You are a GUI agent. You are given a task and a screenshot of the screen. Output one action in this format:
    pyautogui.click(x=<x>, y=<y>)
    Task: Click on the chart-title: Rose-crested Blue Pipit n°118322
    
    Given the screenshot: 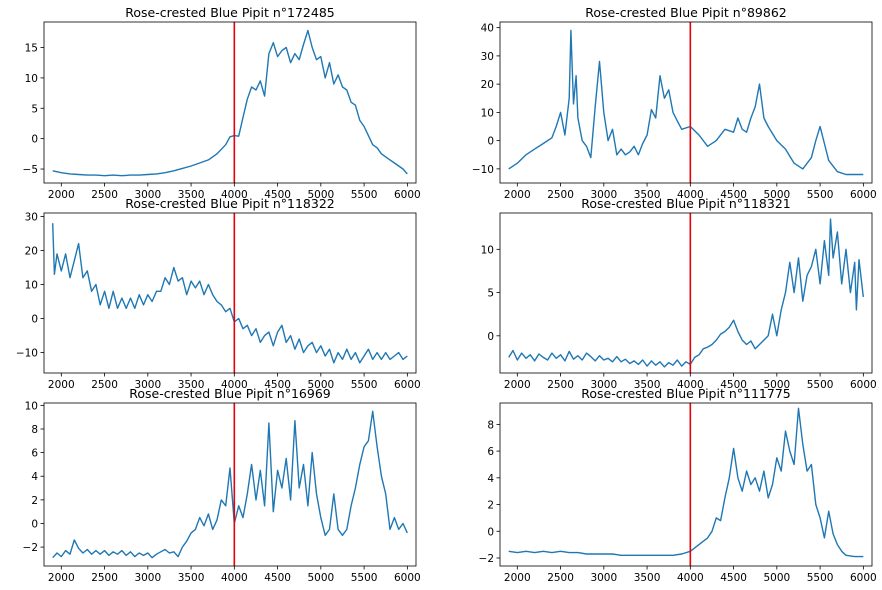 What is the action you would take?
    pyautogui.click(x=229, y=203)
    